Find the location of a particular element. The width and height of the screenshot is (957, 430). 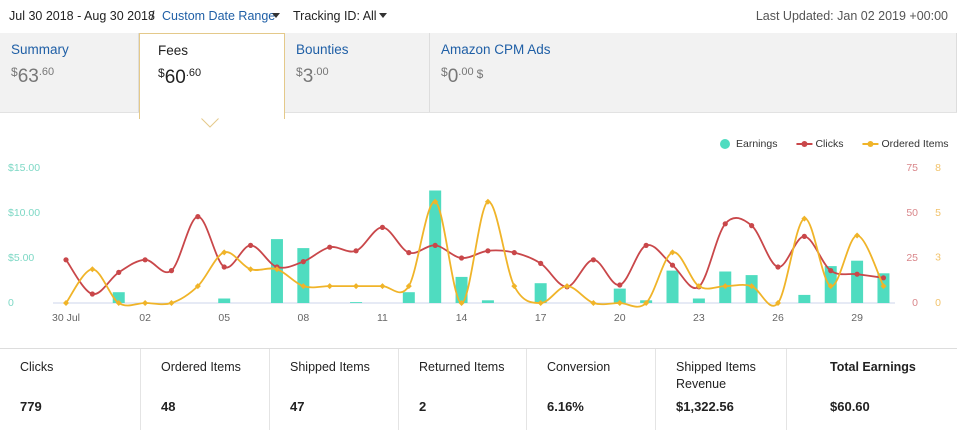

y2-tick-label: 75 is located at coordinates (912, 168).